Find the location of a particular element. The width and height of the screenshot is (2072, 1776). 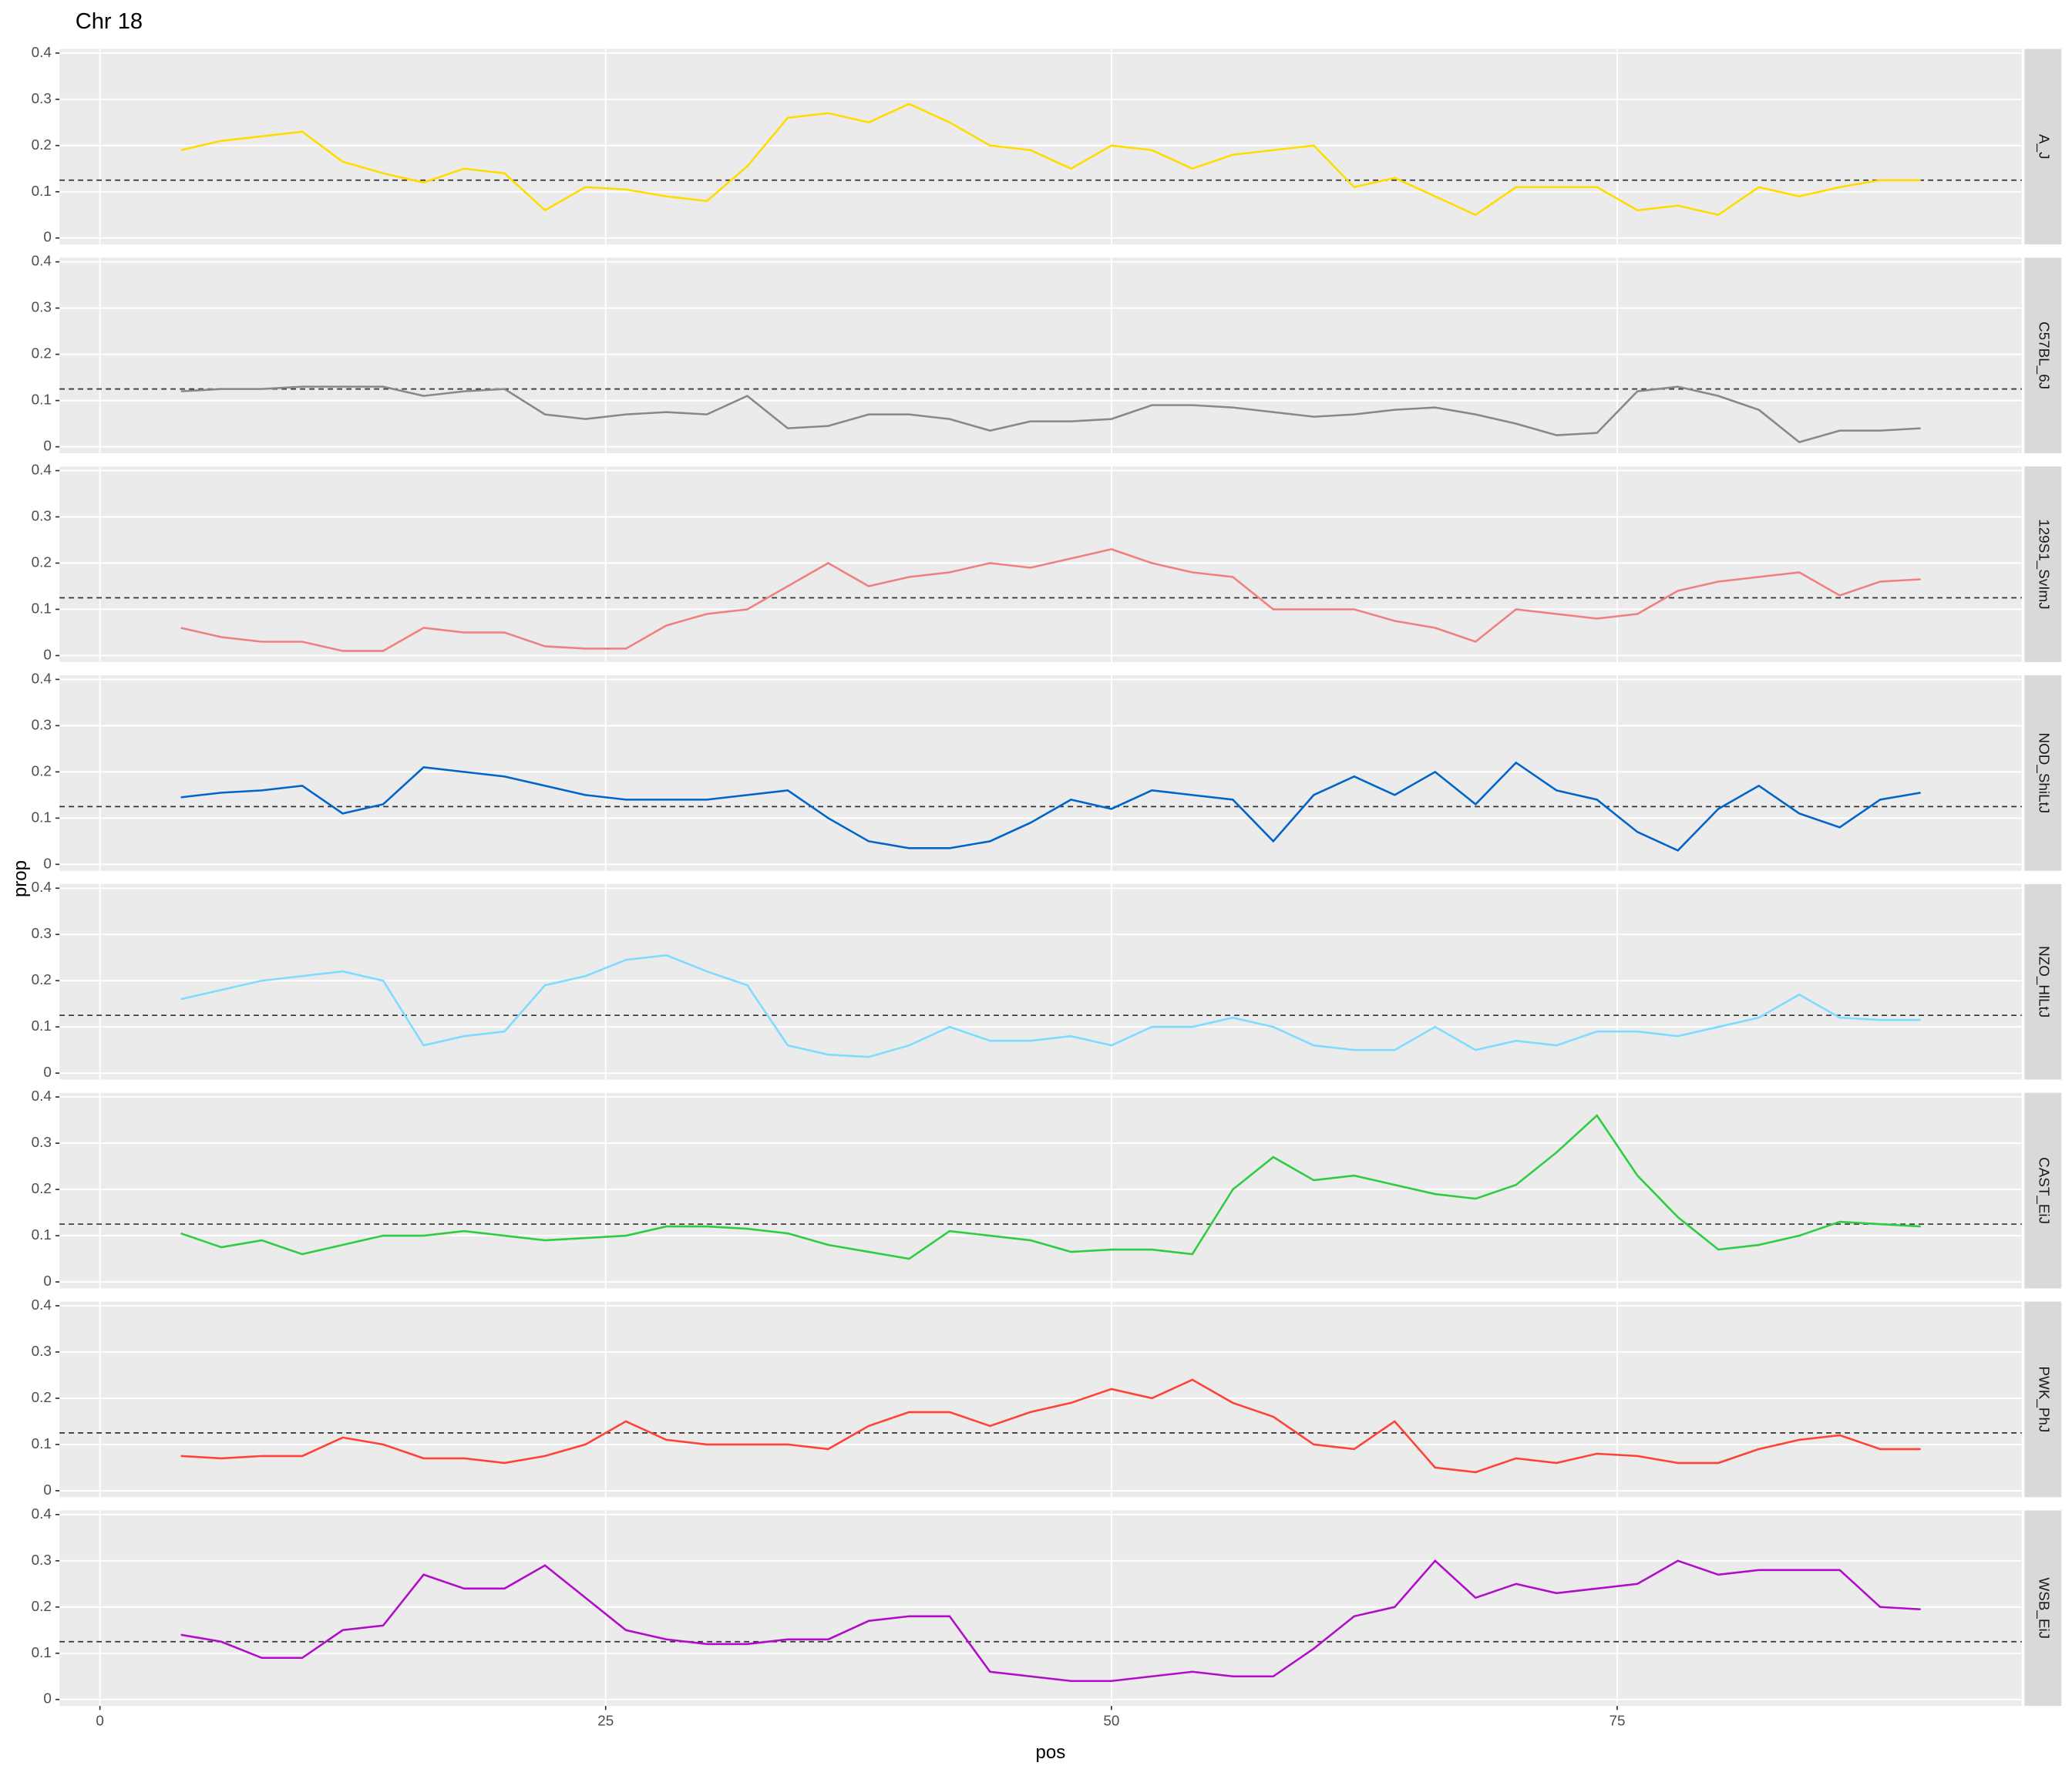

strip-label: NOD_ShiLtJ is located at coordinates (2044, 773).